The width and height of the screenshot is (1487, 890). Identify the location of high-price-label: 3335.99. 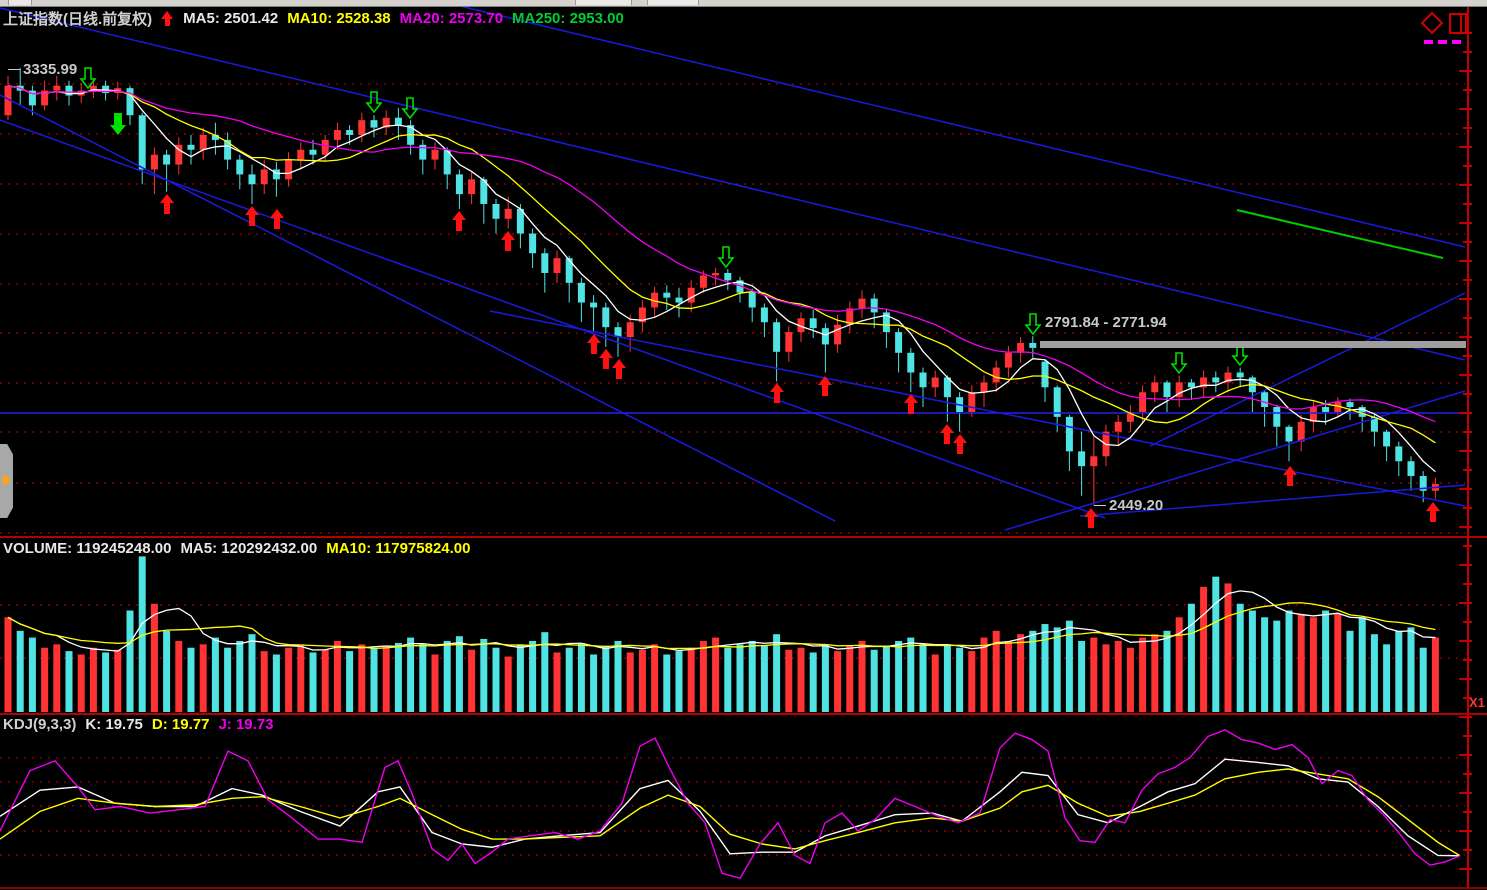
(42, 69).